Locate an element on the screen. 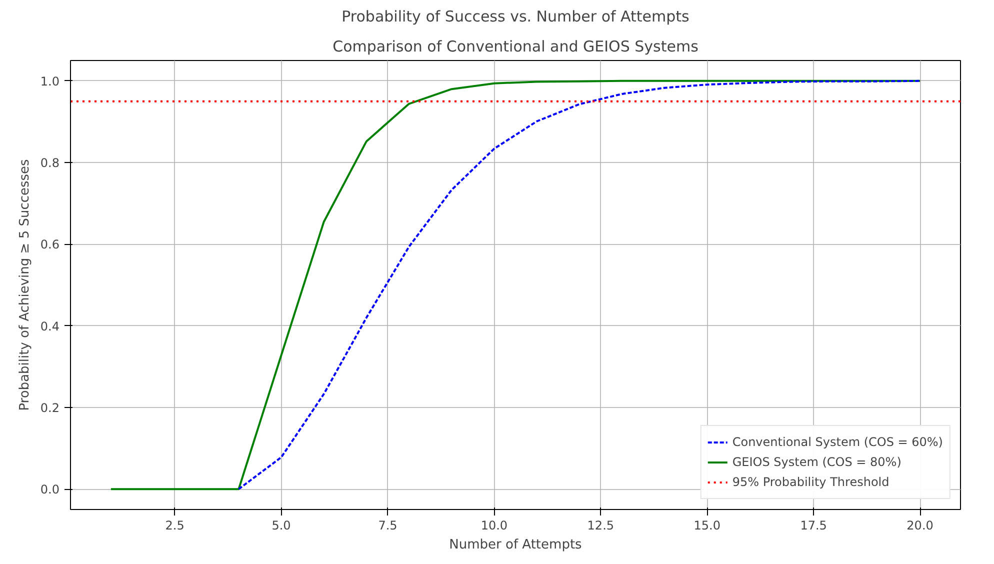 The width and height of the screenshot is (994, 564). legend-label: Conventional System (COS = 60%) is located at coordinates (837, 442).